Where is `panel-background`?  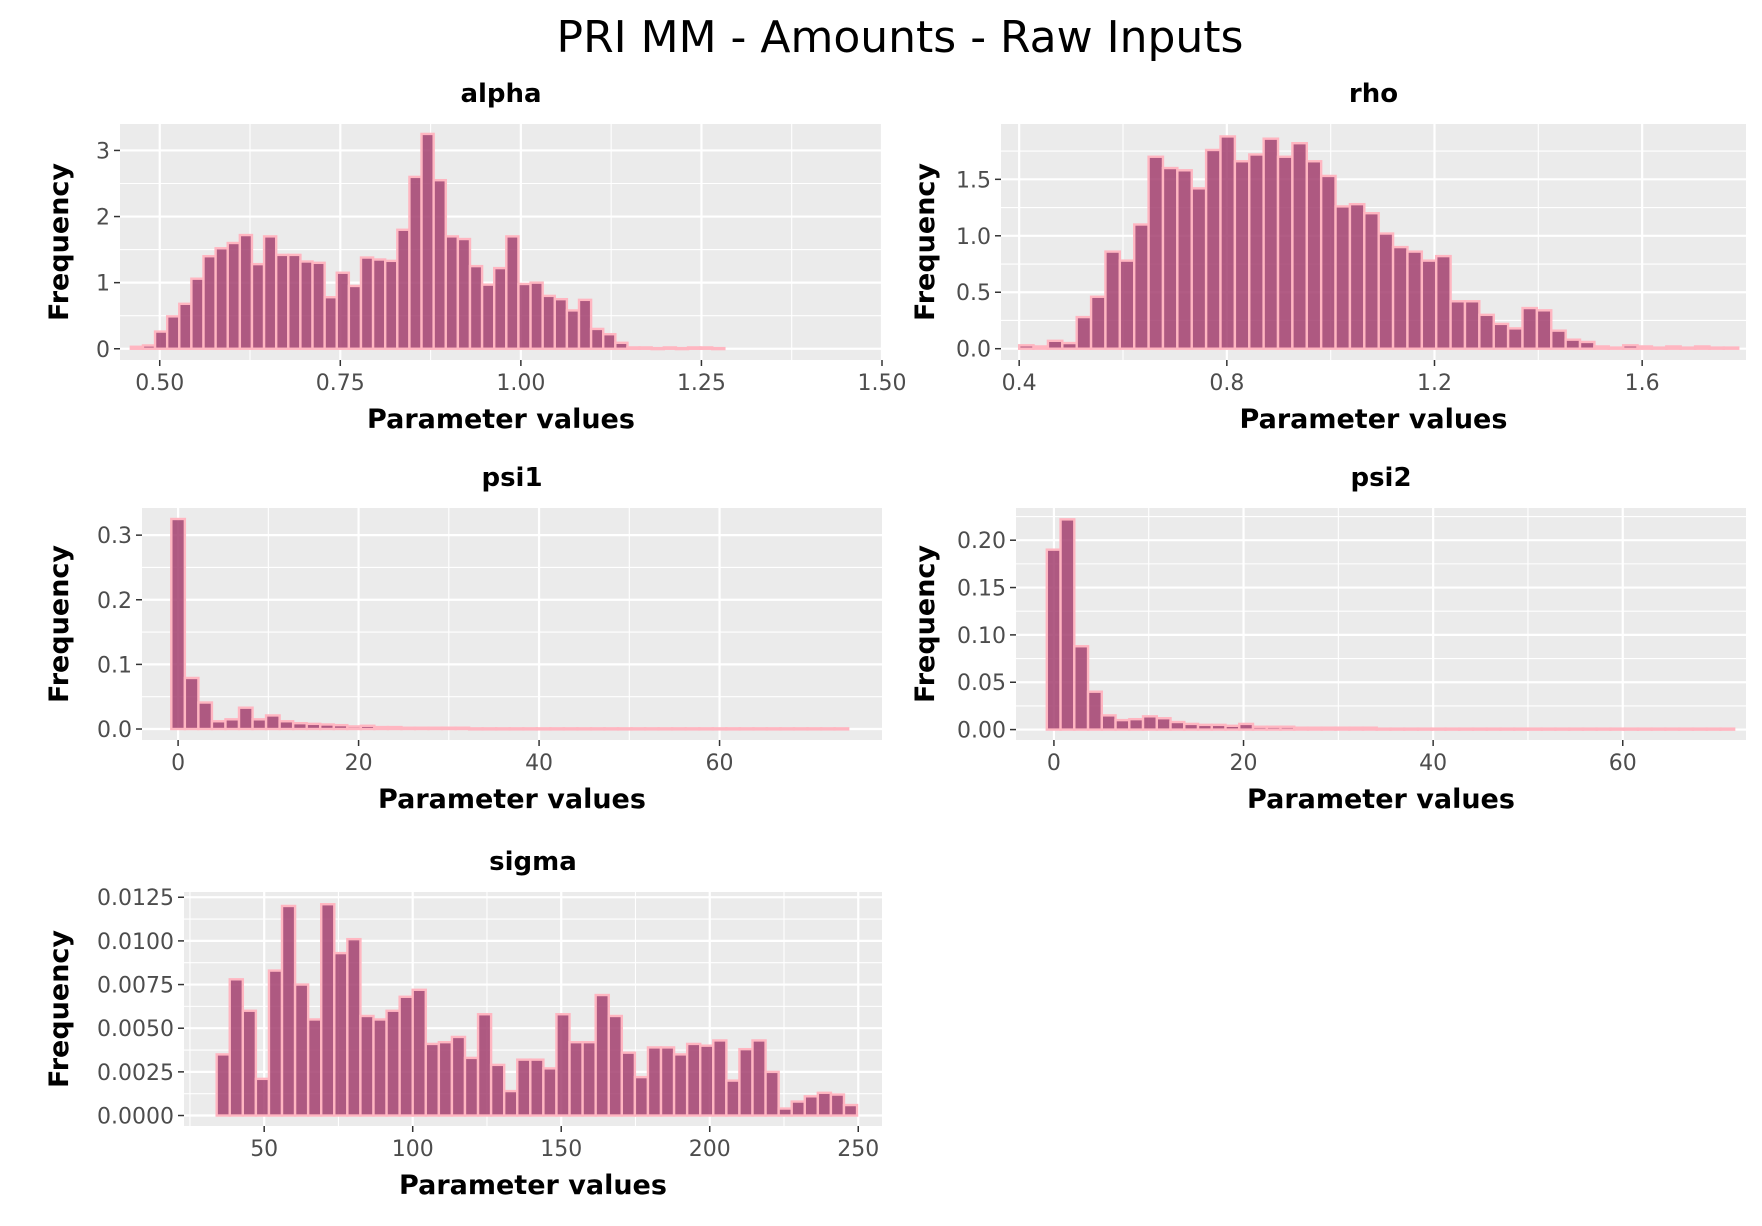
panel-background is located at coordinates (512, 624).